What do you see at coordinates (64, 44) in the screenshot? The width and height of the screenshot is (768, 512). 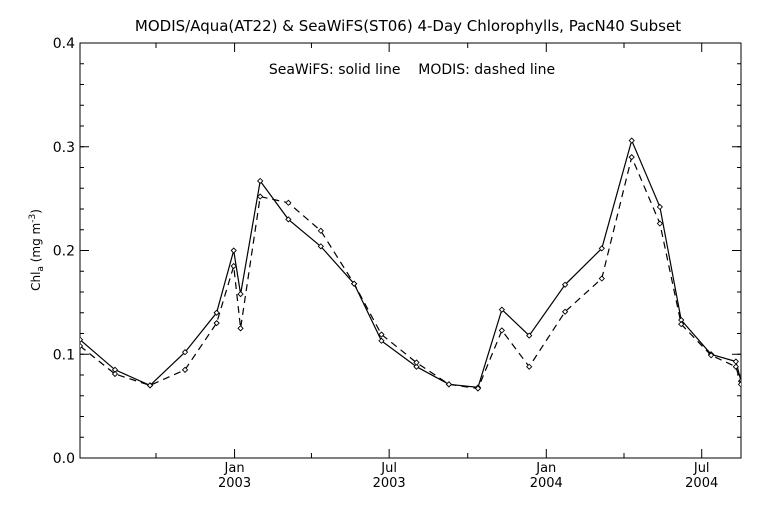 I see `y-tick-label: 0.4` at bounding box center [64, 44].